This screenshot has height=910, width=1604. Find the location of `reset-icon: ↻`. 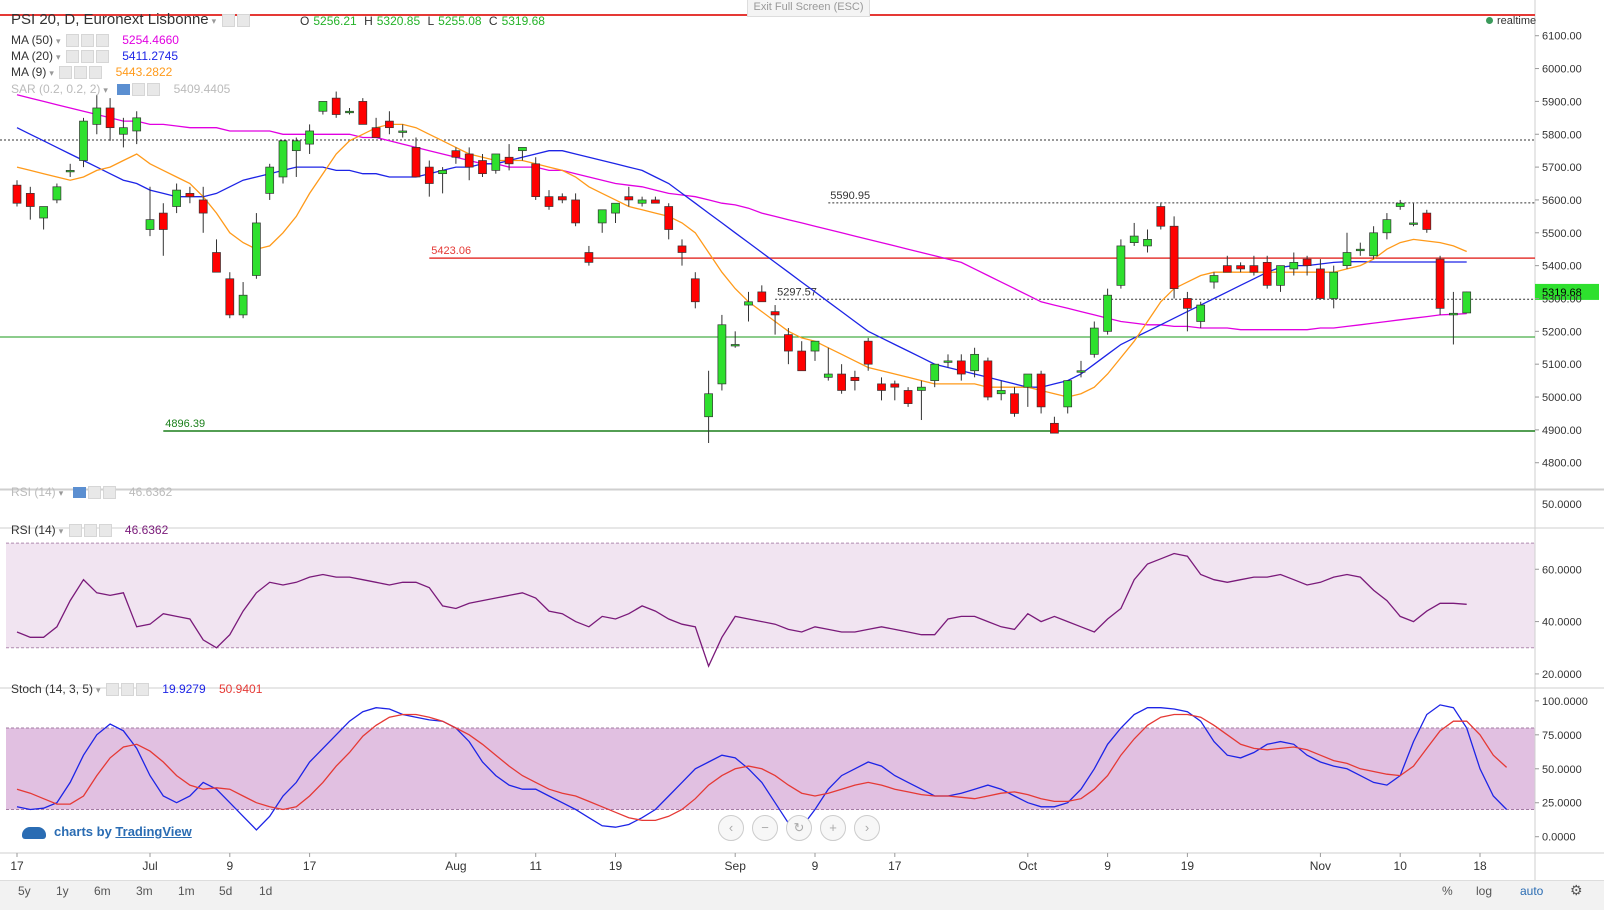

reset-icon: ↻ is located at coordinates (799, 828).